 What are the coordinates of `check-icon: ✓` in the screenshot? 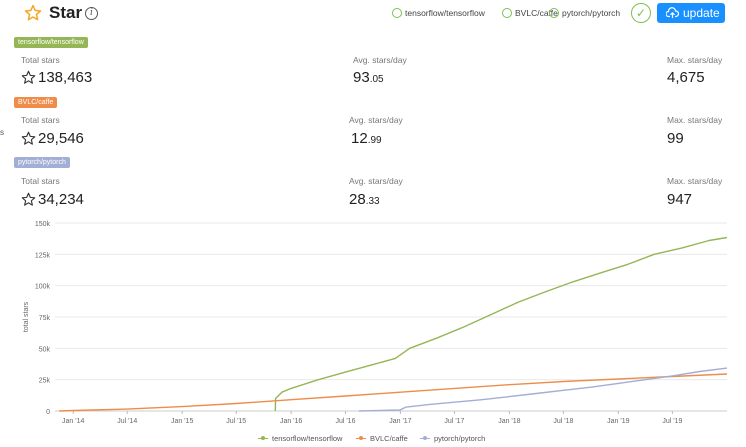 It's located at (641, 13).